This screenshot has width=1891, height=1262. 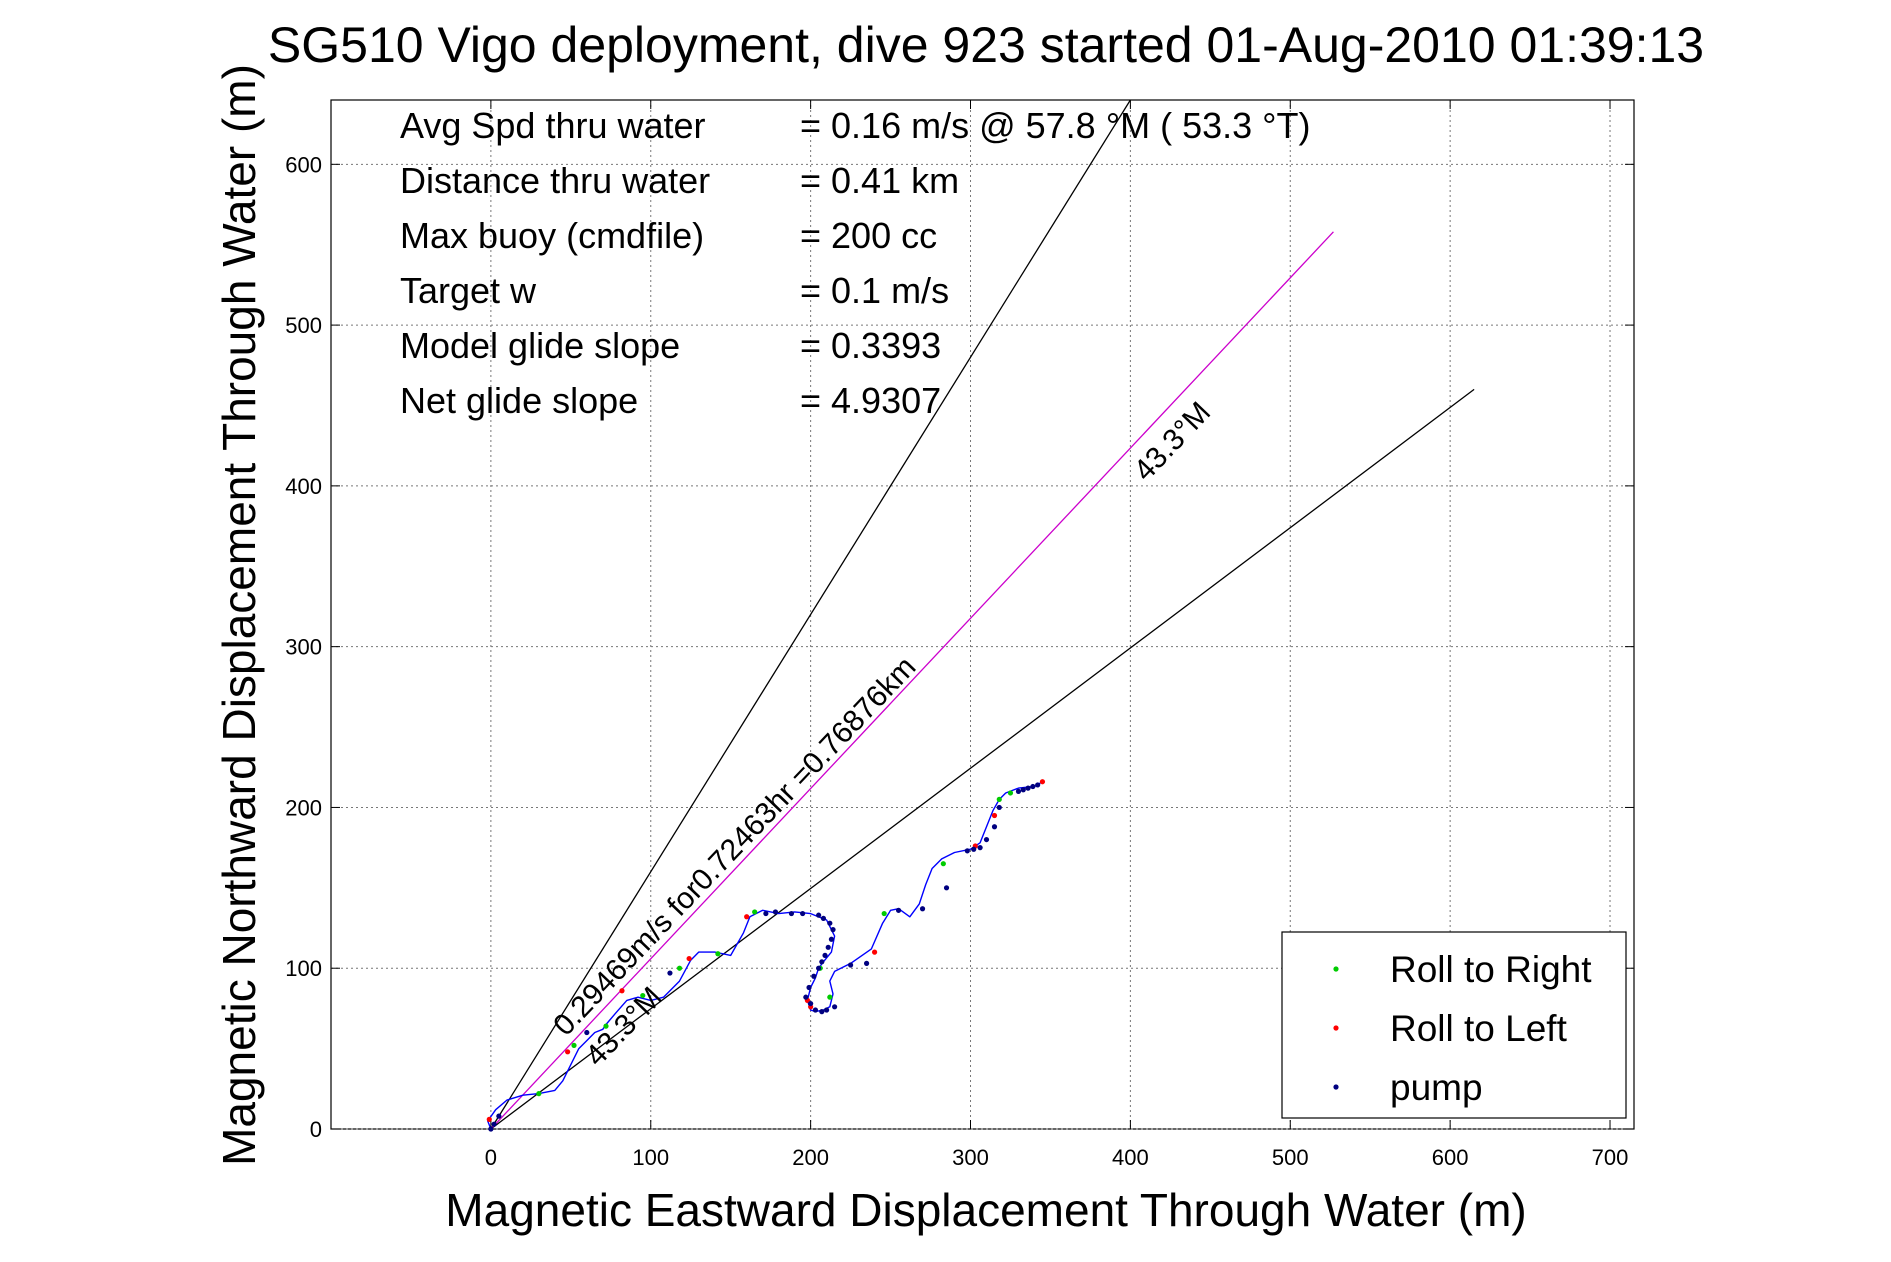 I want to click on stat-value: = 0.3393, so click(x=870, y=345).